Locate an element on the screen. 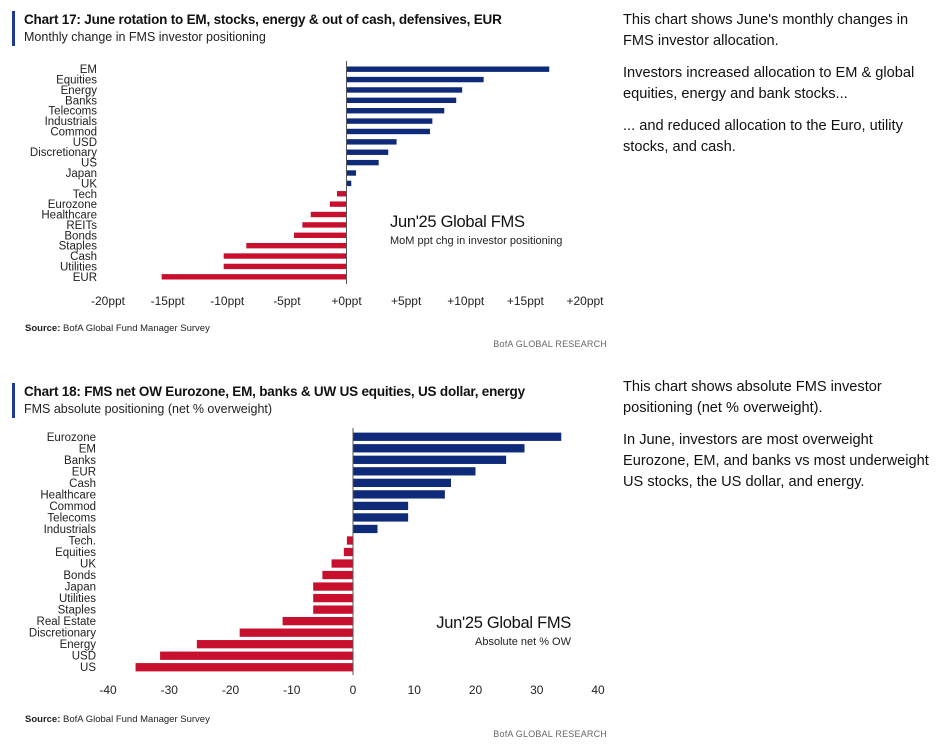 The height and width of the screenshot is (748, 943). chart-17-bar-cash is located at coordinates (285, 256).